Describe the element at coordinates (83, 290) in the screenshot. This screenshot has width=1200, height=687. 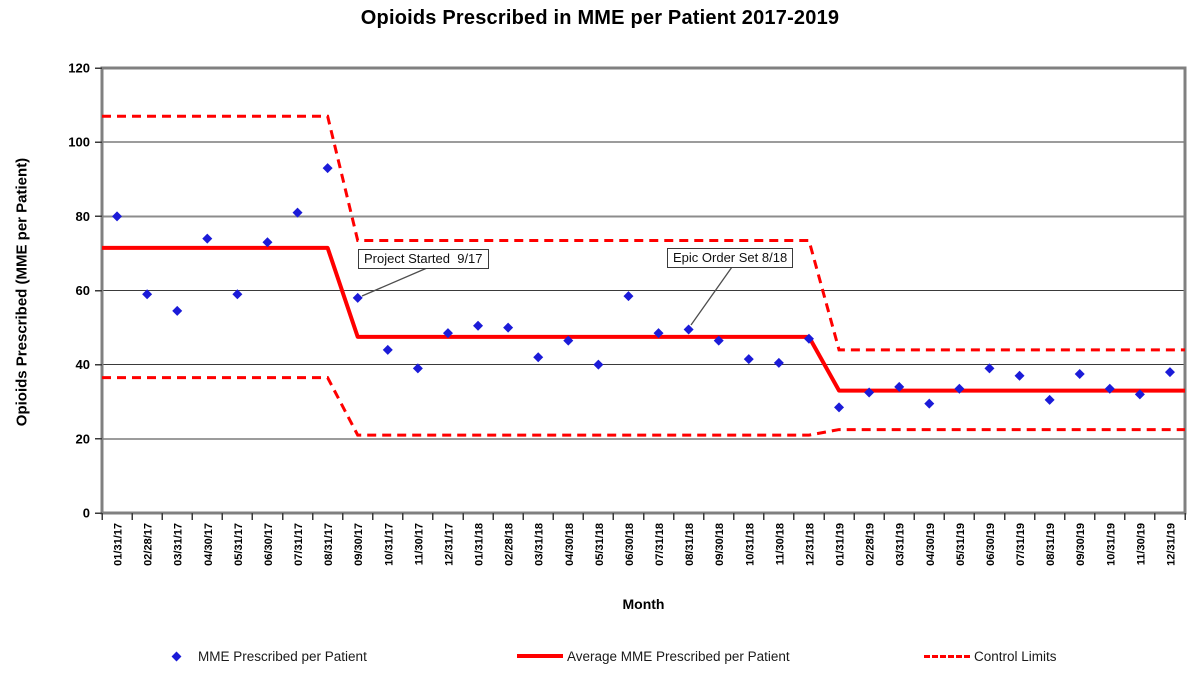
I see `svg-text: 60` at that location.